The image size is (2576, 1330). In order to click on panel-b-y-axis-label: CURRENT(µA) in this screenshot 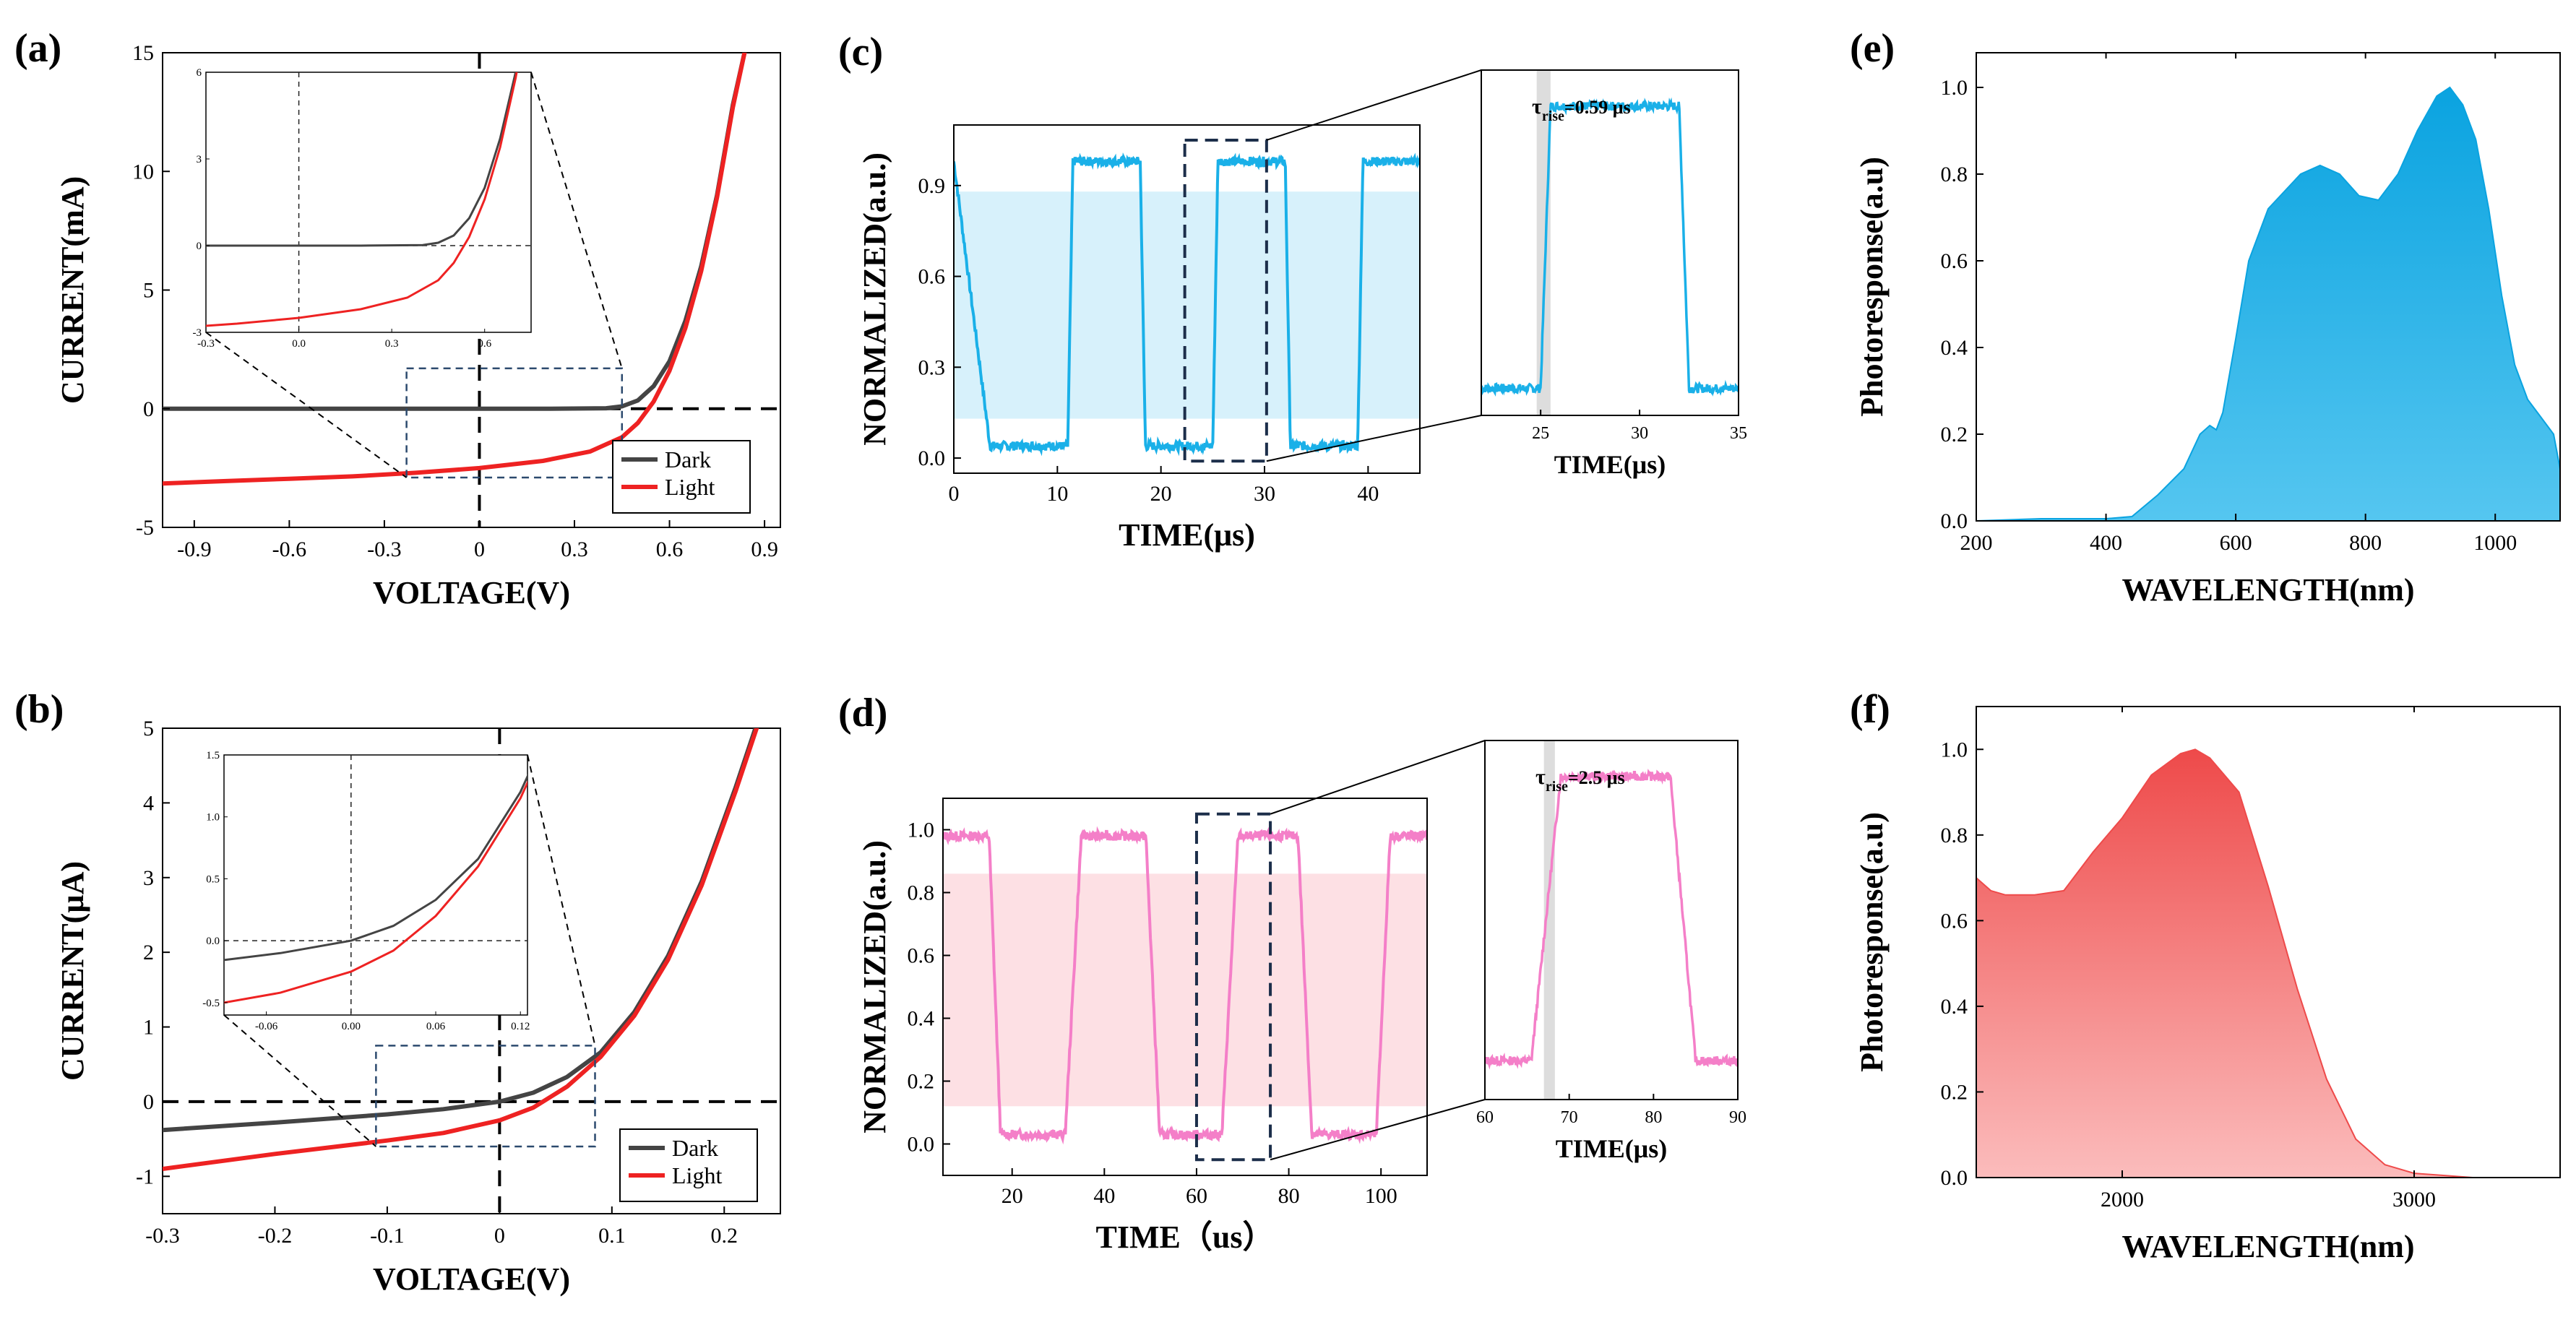, I will do `click(72, 971)`.